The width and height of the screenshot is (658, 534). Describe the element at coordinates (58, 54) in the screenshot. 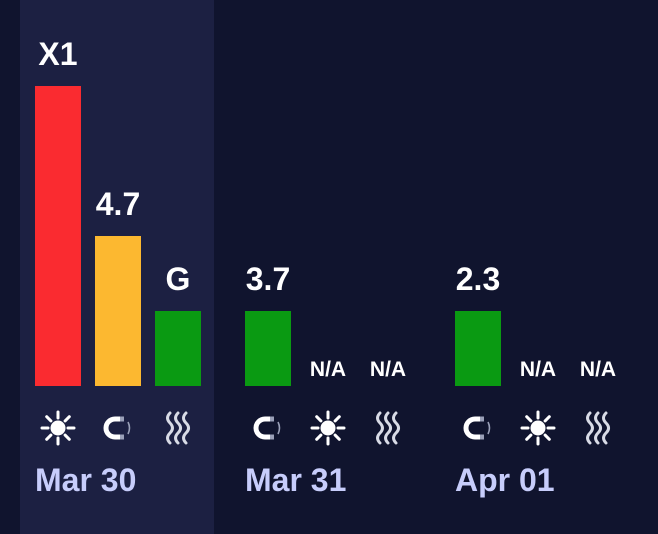

I see `bar-value-label: X1` at that location.